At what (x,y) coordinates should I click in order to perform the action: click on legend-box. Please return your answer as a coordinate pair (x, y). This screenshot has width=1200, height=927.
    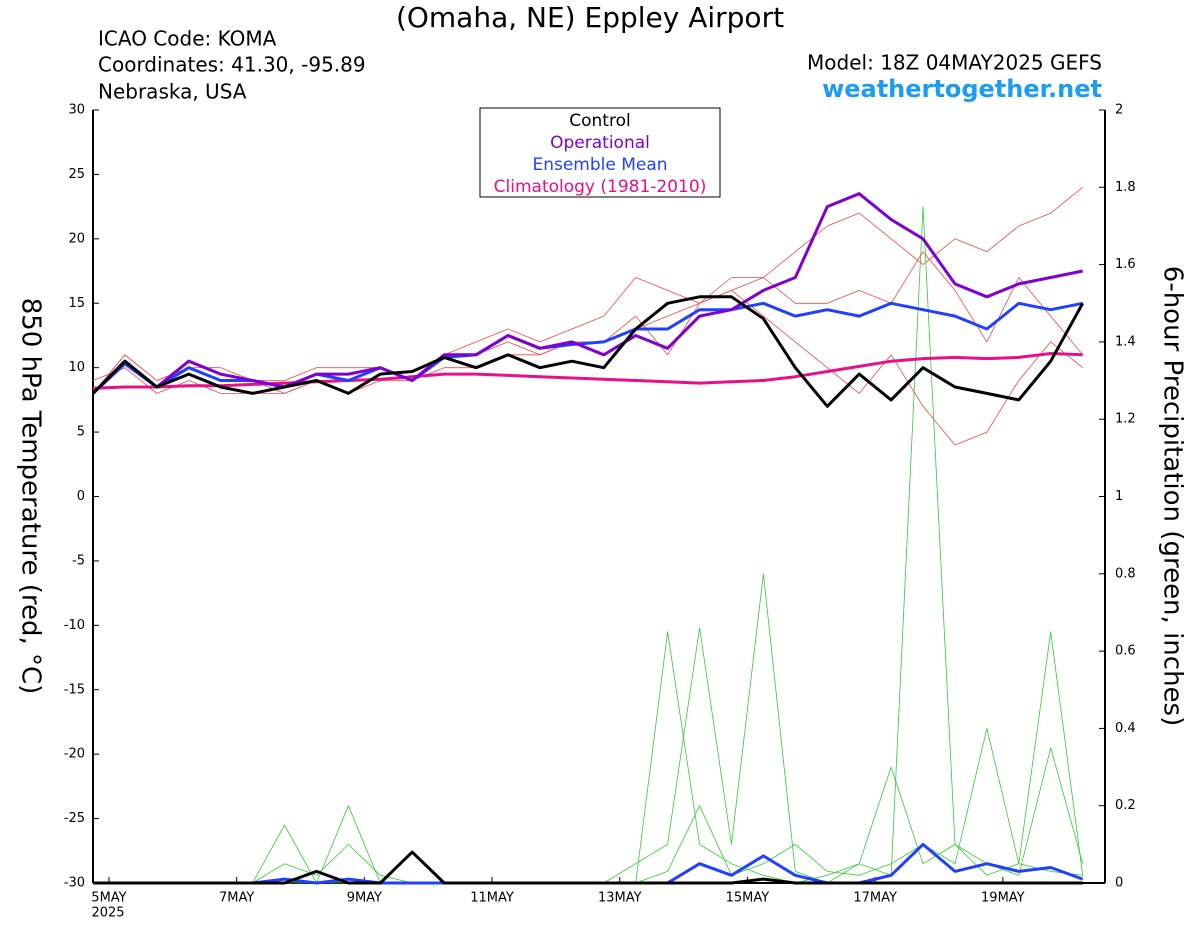
    Looking at the image, I should click on (600, 152).